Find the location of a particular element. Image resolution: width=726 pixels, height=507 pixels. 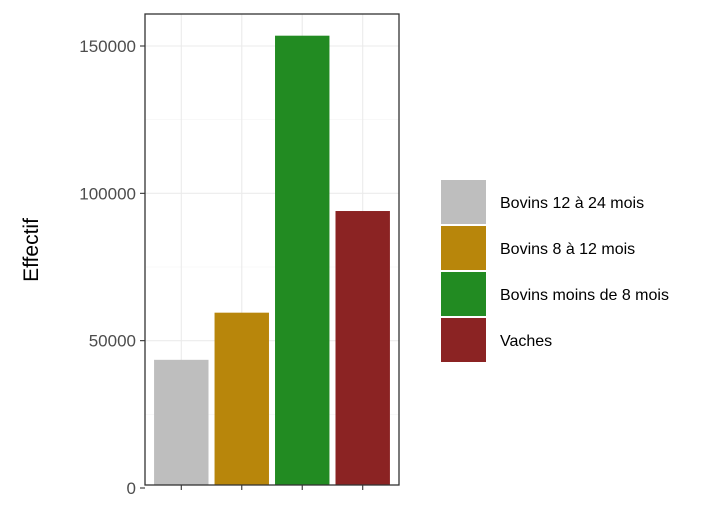

y-tick-label: 0 is located at coordinates (131, 488).